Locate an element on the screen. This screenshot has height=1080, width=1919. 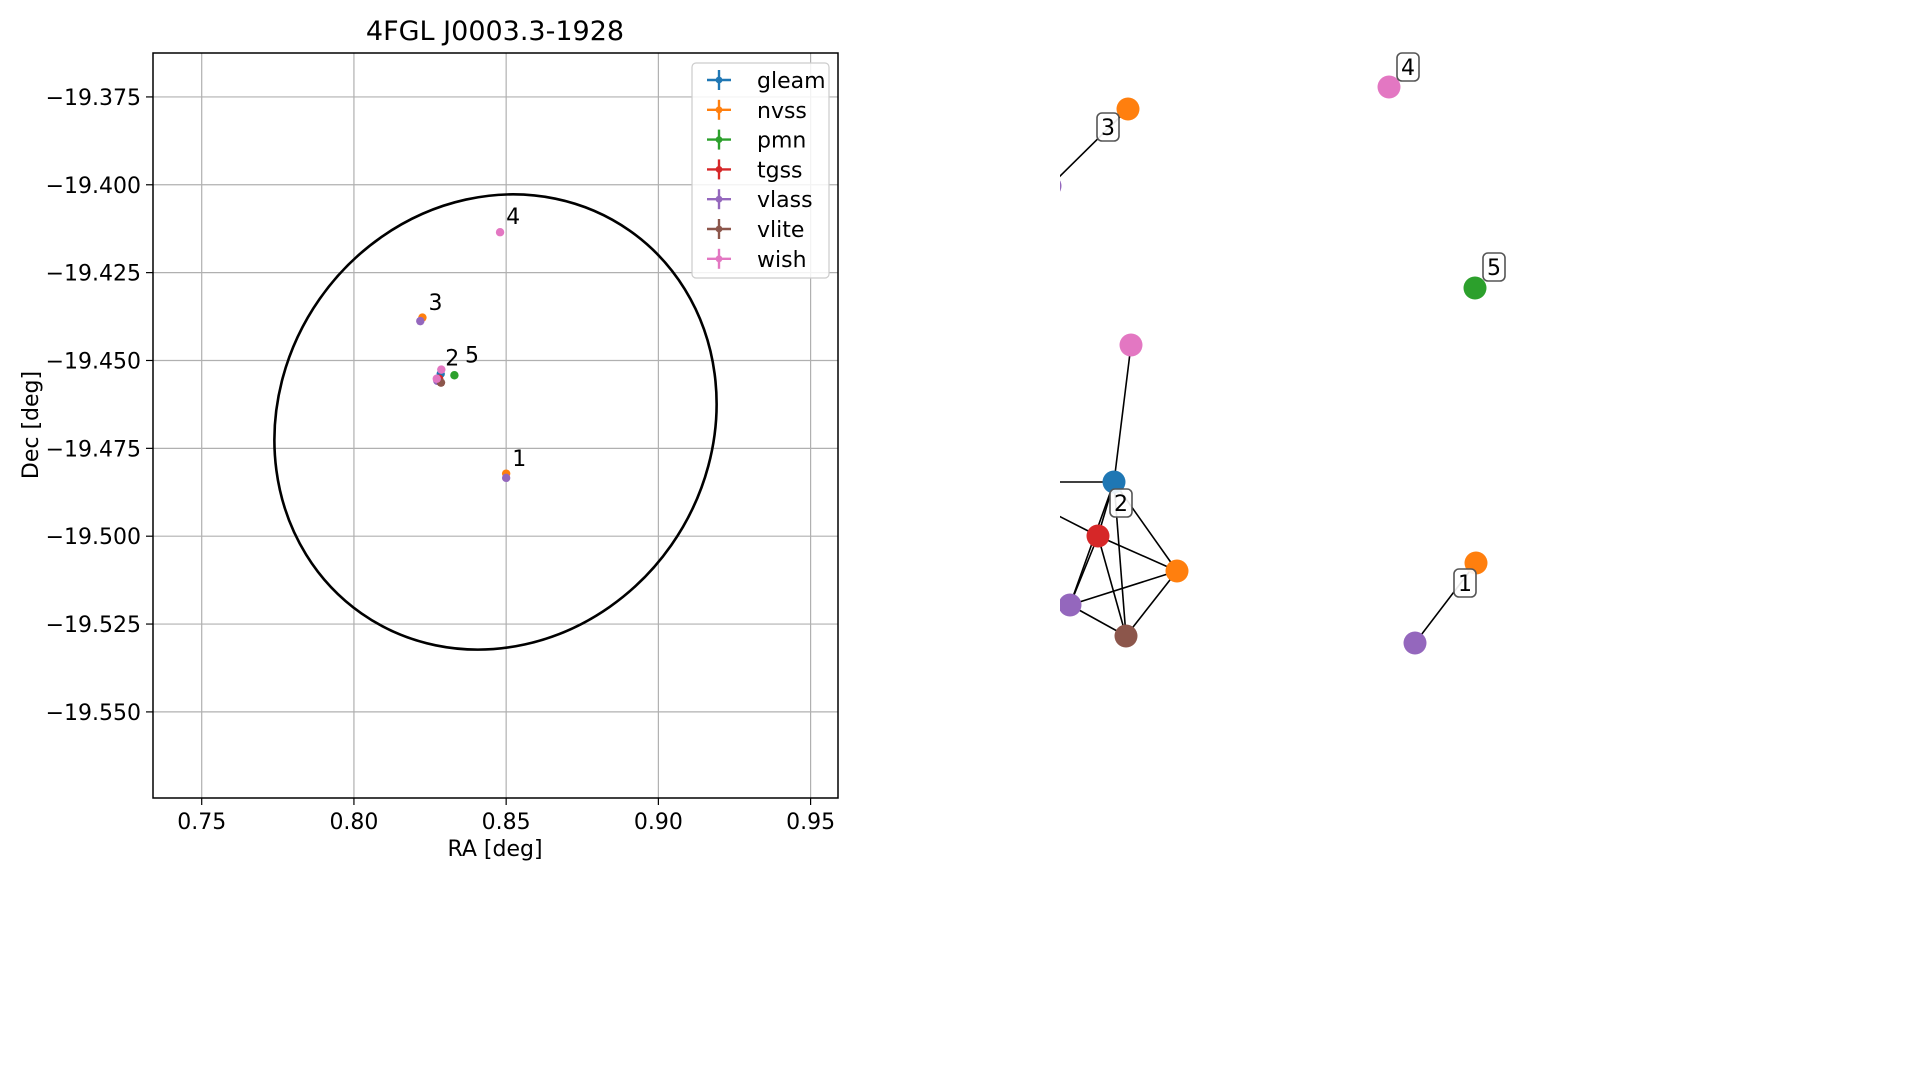
y-tick-label: −19.450 is located at coordinates (93, 361).